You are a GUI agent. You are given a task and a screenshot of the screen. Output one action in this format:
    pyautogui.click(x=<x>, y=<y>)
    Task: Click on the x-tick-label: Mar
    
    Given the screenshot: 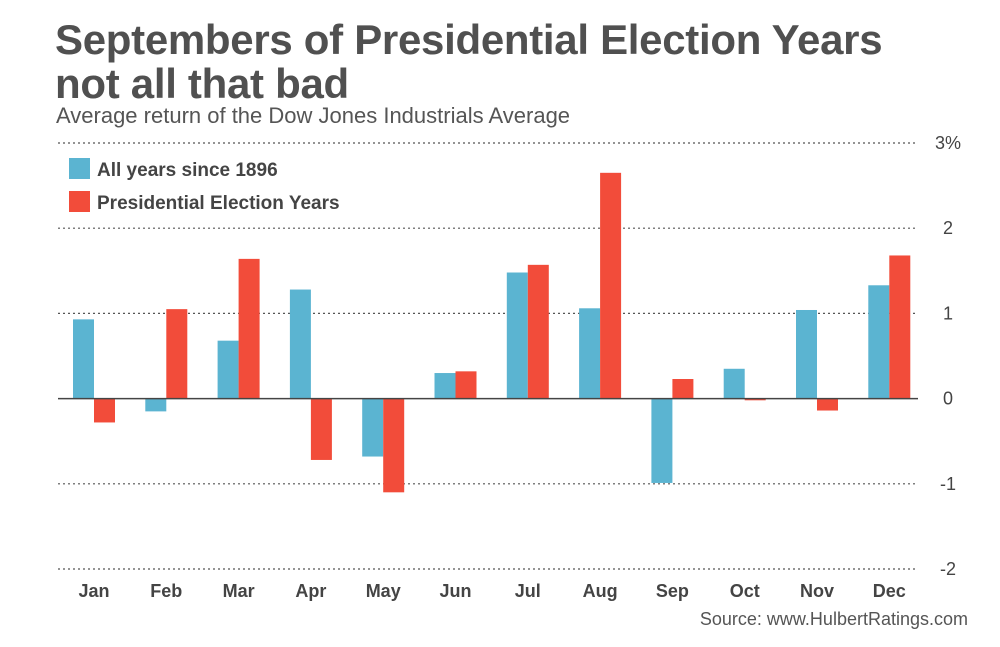 What is the action you would take?
    pyautogui.click(x=239, y=591)
    